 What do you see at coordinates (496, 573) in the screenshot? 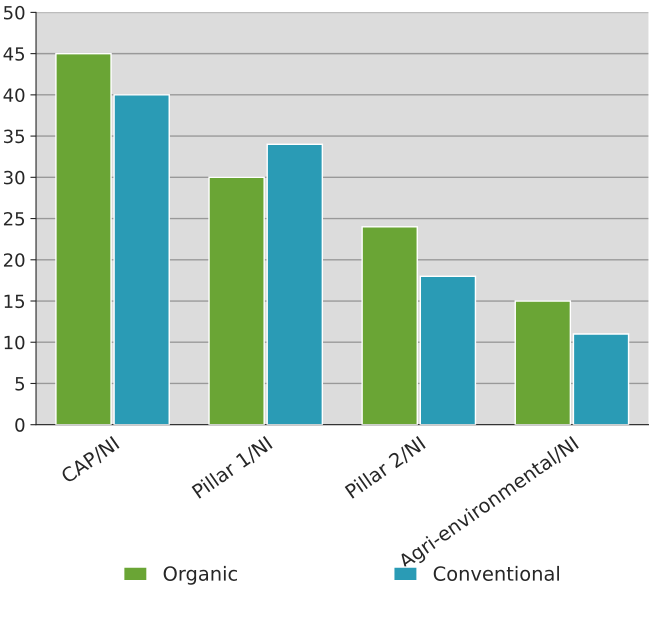
I see `legend-label: Conventional` at bounding box center [496, 573].